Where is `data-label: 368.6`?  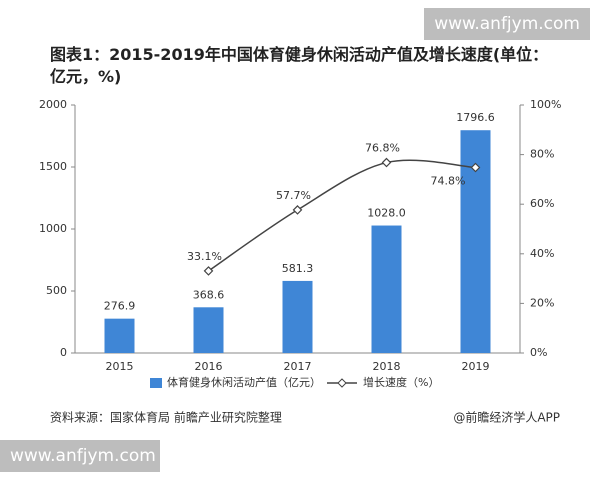 data-label: 368.6 is located at coordinates (209, 294).